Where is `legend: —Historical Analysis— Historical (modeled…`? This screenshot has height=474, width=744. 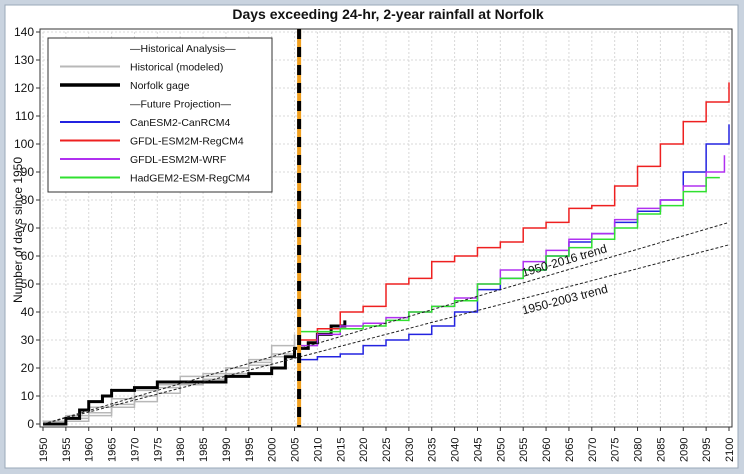 legend: —Historical Analysis— Historical (modeled… is located at coordinates (160, 115).